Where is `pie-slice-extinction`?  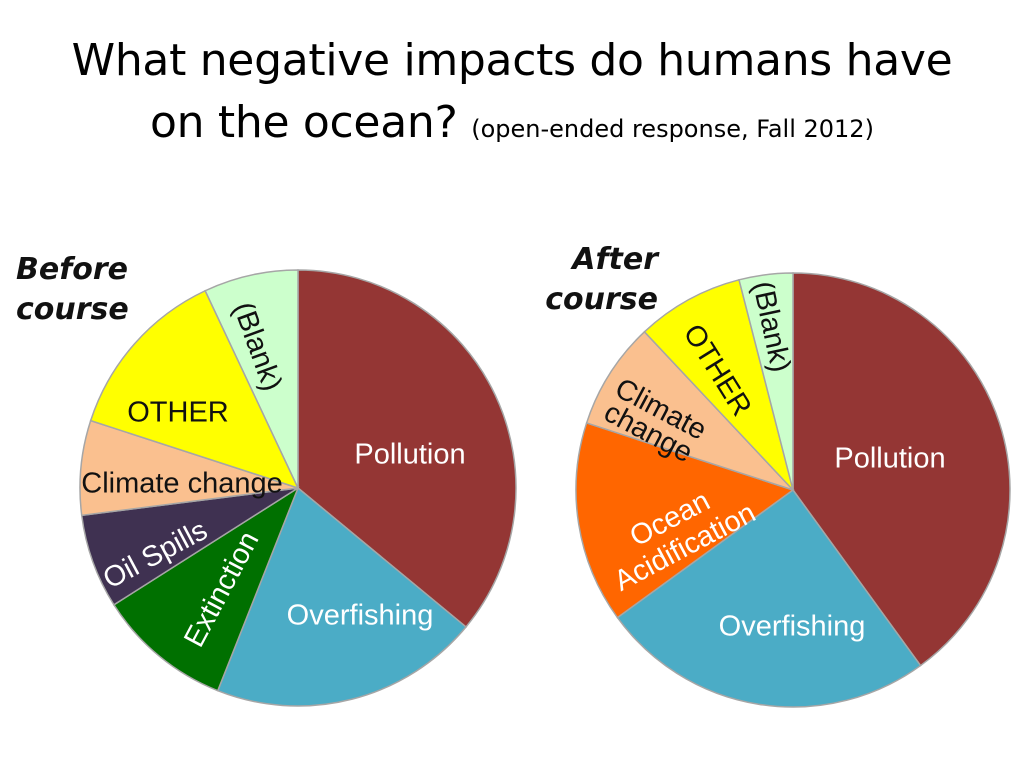 pie-slice-extinction is located at coordinates (206, 589).